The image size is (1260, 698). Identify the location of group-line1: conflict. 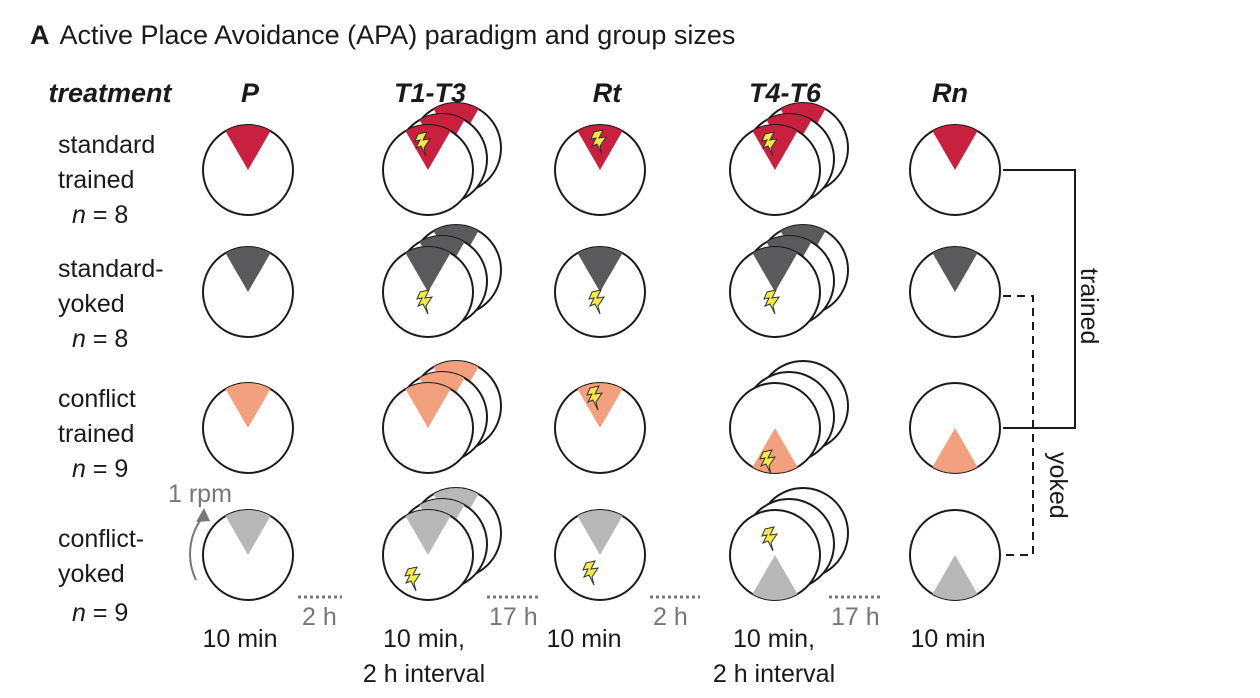
(97, 399).